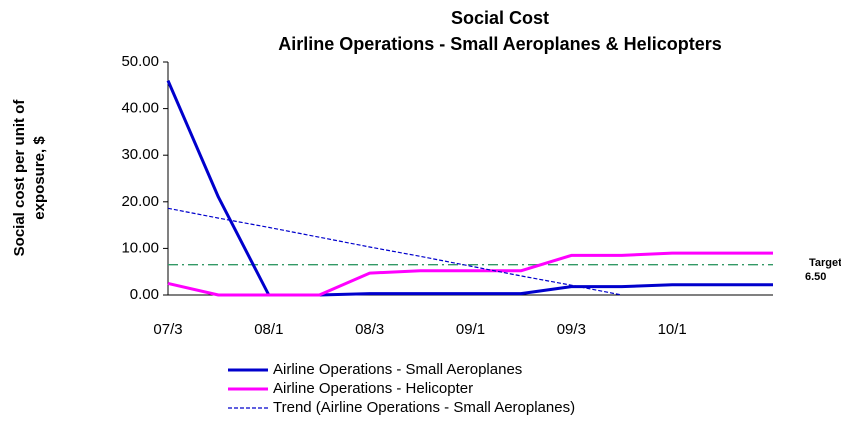 This screenshot has height=428, width=841. I want to click on x-tick-label: 08/1, so click(268, 329).